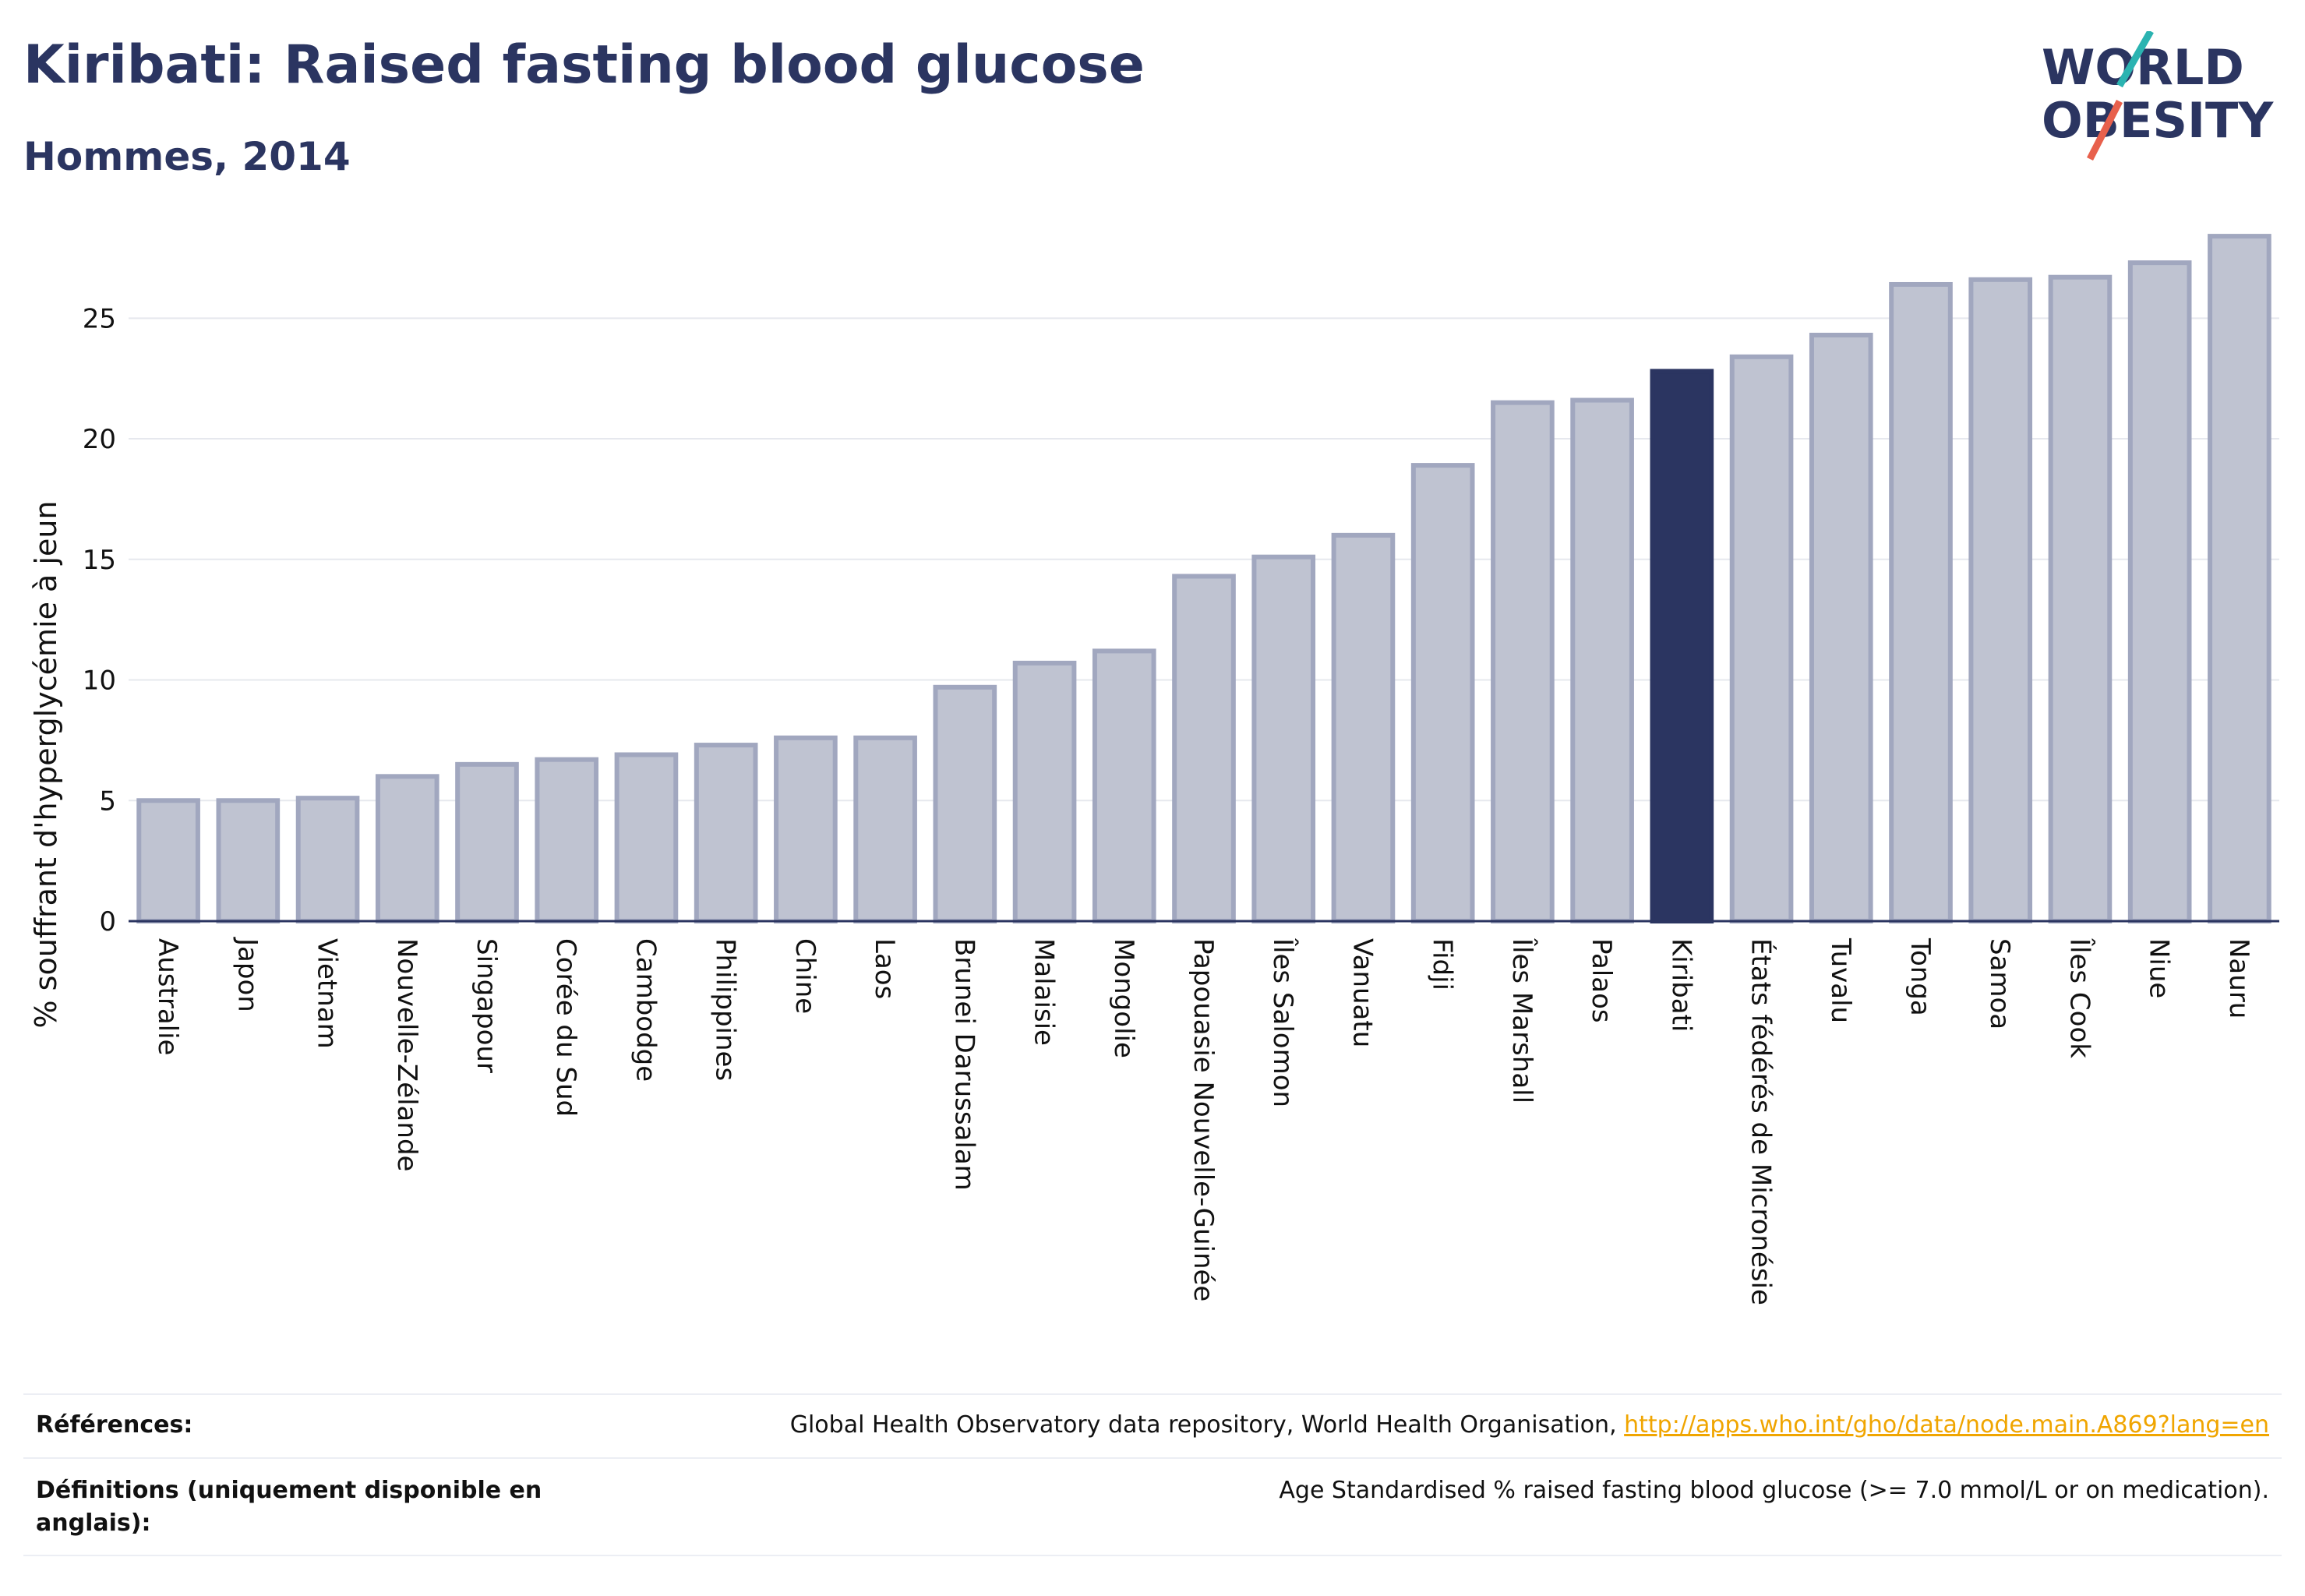 The height and width of the screenshot is (1596, 2305). Describe the element at coordinates (1523, 661) in the screenshot. I see `bar--les-marshall` at that location.